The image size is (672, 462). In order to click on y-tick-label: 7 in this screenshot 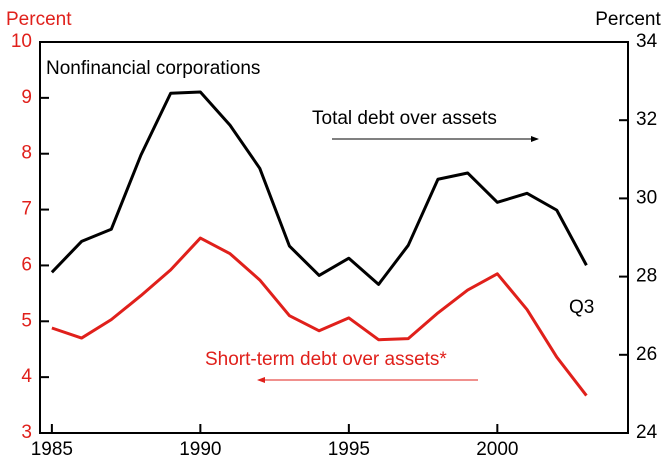, I will do `click(26, 209)`.